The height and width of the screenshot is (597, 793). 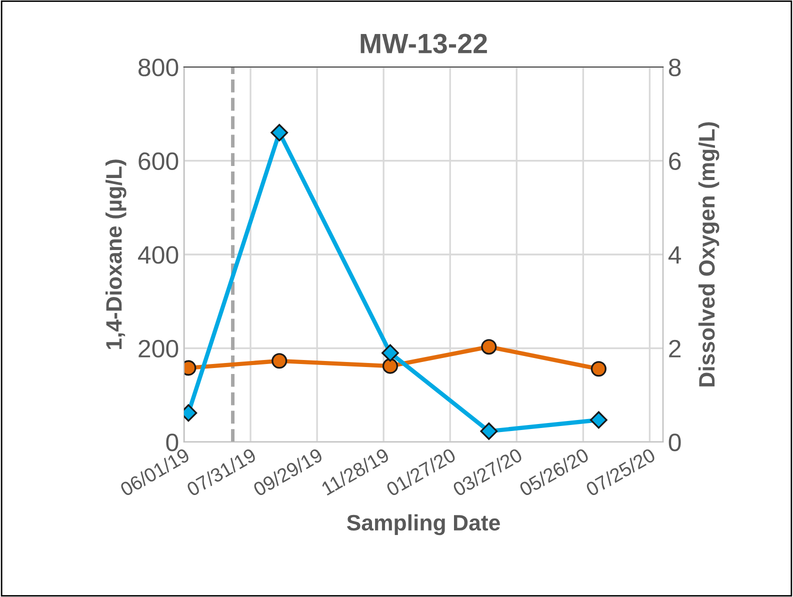 What do you see at coordinates (158, 161) in the screenshot?
I see `y-tick-label: 600` at bounding box center [158, 161].